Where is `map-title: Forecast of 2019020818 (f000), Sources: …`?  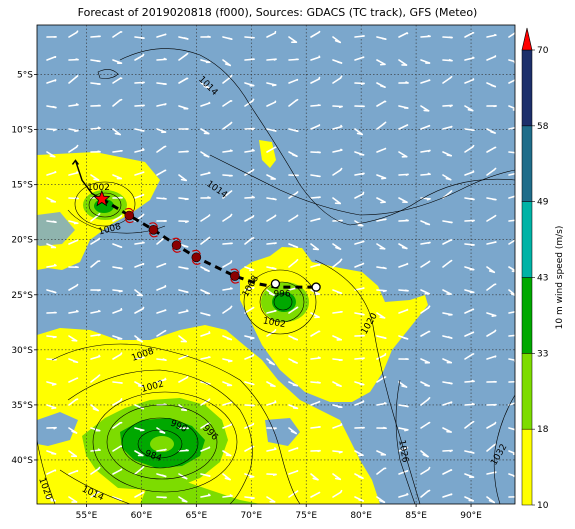
map-title: Forecast of 2019020818 (f000), Sources: … is located at coordinates (277, 12).